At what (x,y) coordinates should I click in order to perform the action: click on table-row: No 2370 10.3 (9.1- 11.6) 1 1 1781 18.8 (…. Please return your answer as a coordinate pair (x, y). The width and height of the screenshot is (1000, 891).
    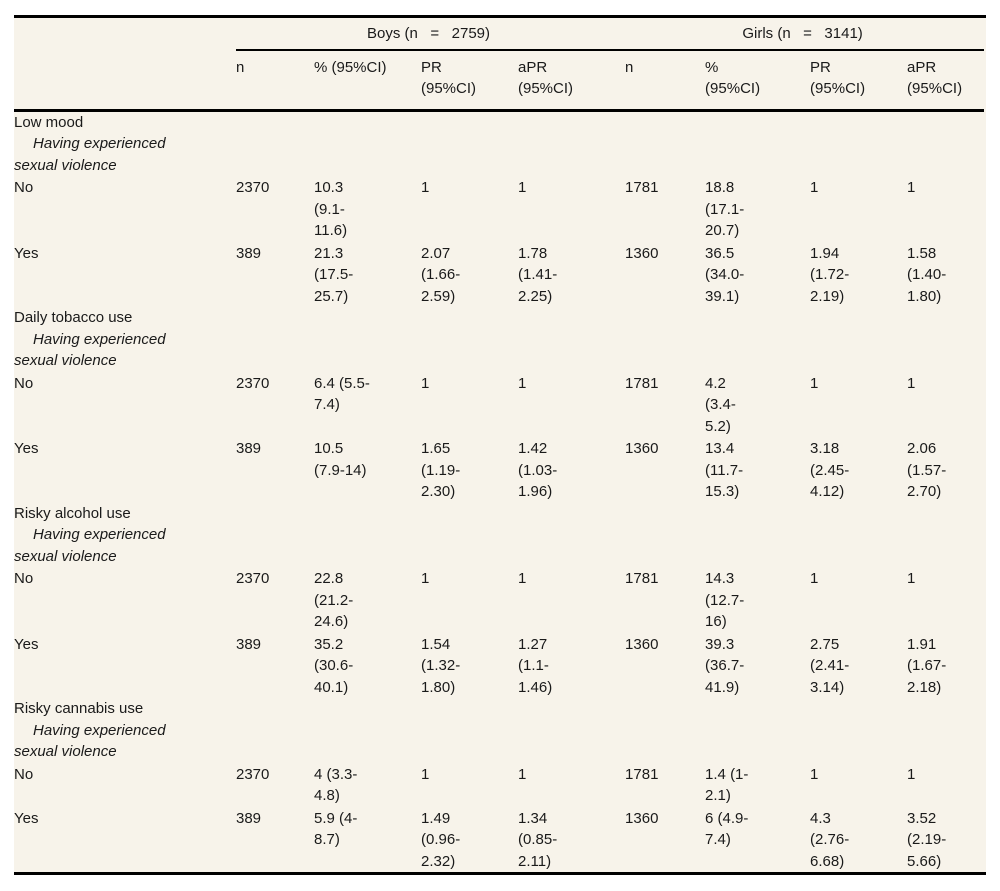
    Looking at the image, I should click on (499, 209).